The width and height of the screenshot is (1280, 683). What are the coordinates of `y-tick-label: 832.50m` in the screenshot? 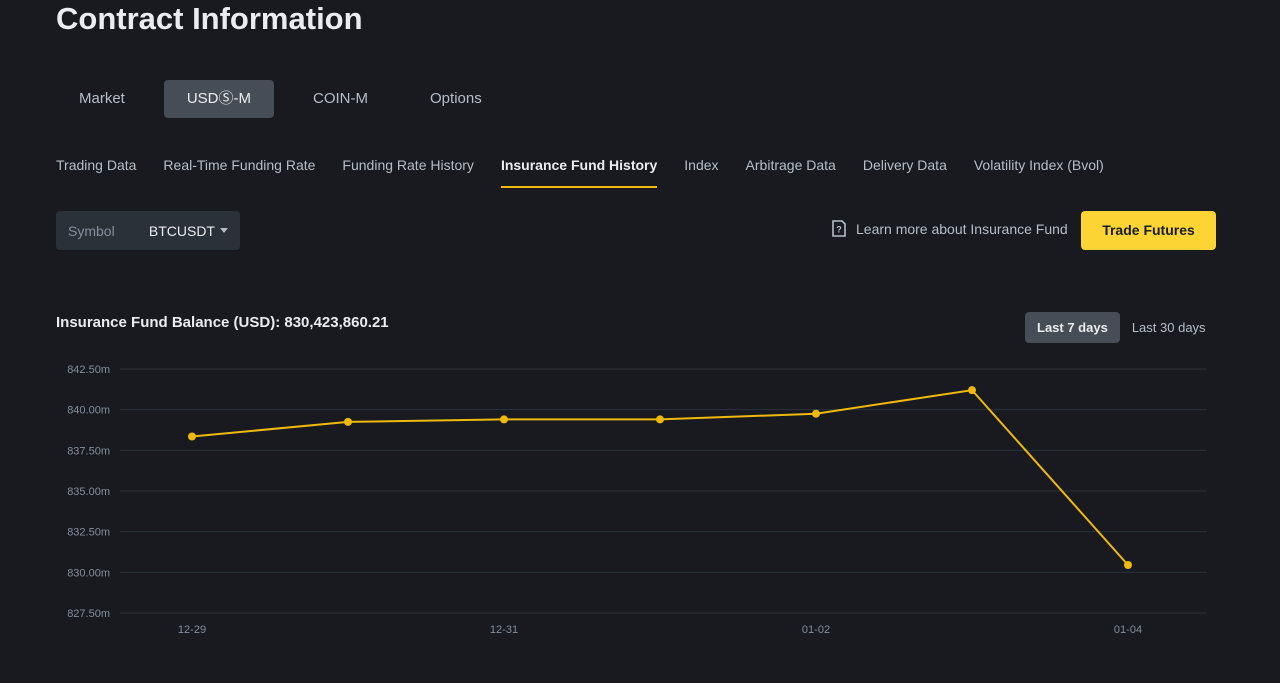 It's located at (88, 533).